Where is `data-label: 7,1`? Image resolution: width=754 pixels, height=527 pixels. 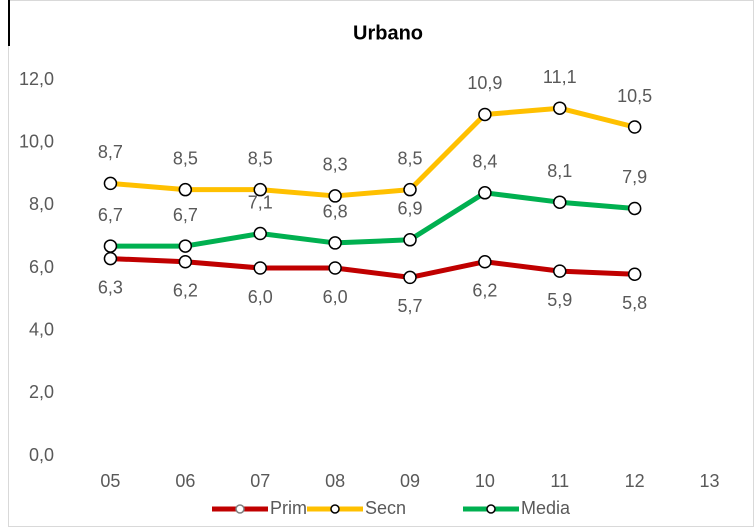 data-label: 7,1 is located at coordinates (260, 202).